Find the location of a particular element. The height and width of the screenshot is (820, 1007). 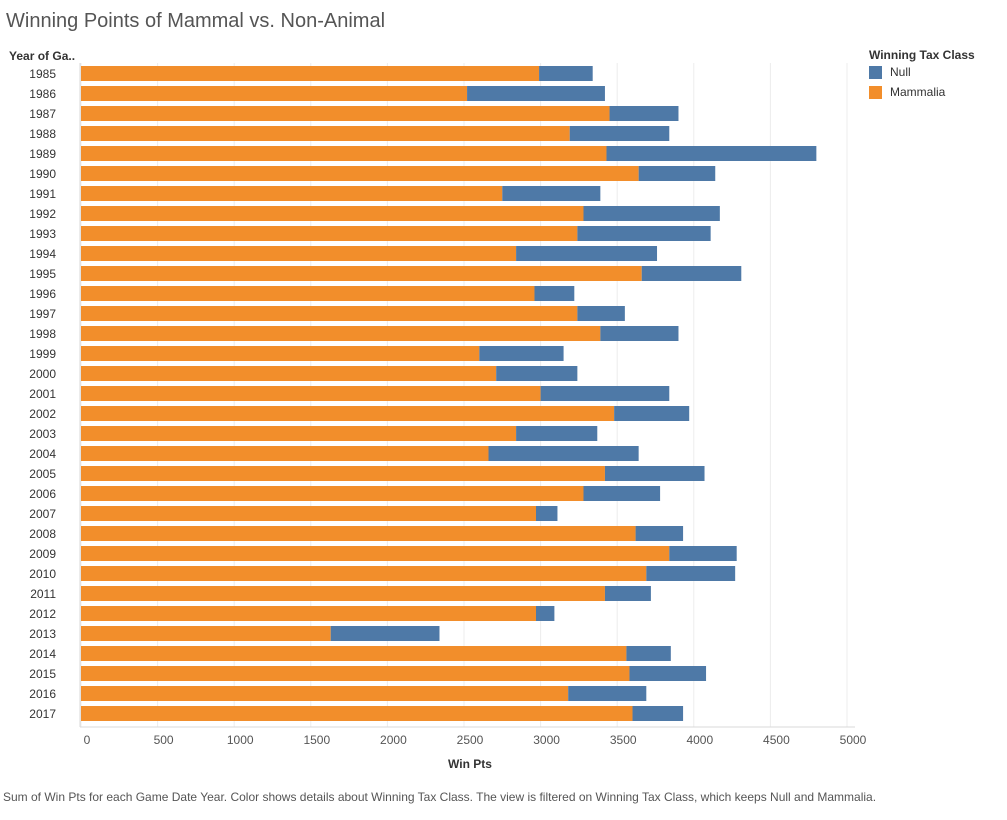

x-tick-label: 5000 is located at coordinates (853, 740).